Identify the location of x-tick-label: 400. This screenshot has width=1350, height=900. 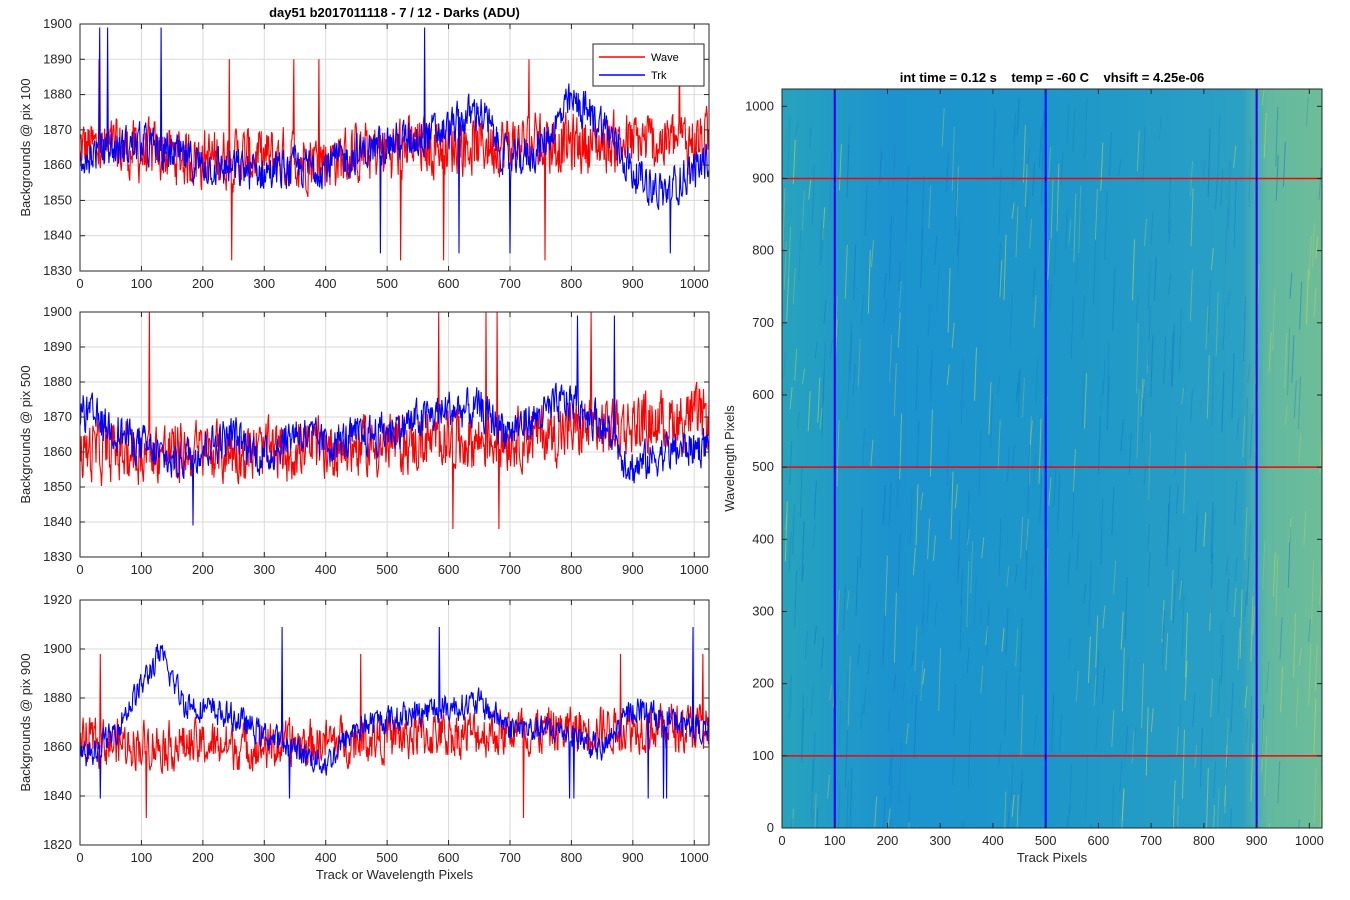
(326, 569).